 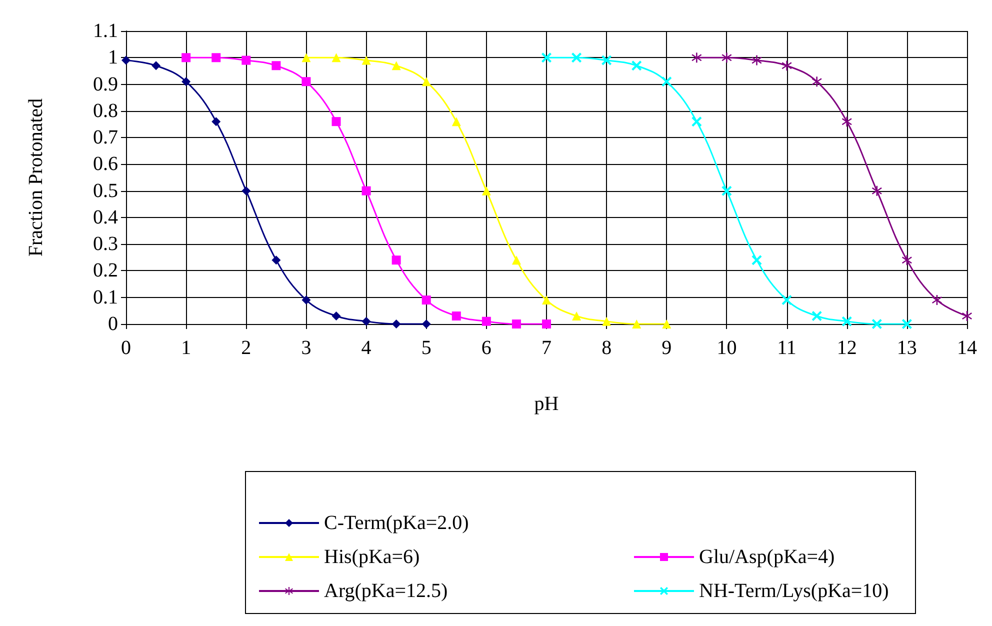 What do you see at coordinates (667, 348) in the screenshot?
I see `x-tick-label: 9` at bounding box center [667, 348].